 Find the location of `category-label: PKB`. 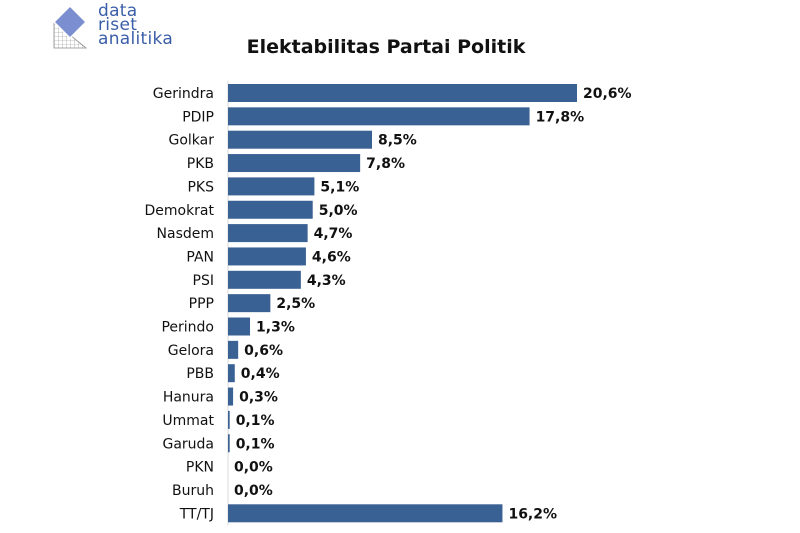

category-label: PKB is located at coordinates (200, 164).